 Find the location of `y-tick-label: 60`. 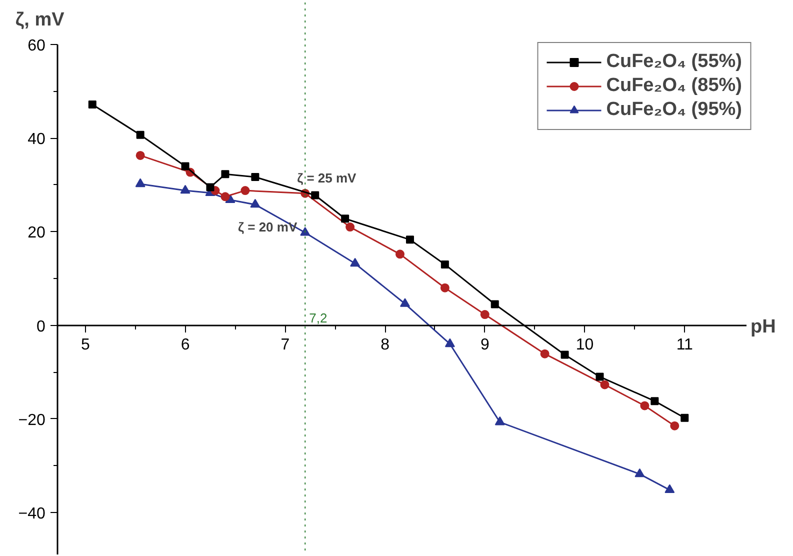

y-tick-label: 60 is located at coordinates (37, 46).